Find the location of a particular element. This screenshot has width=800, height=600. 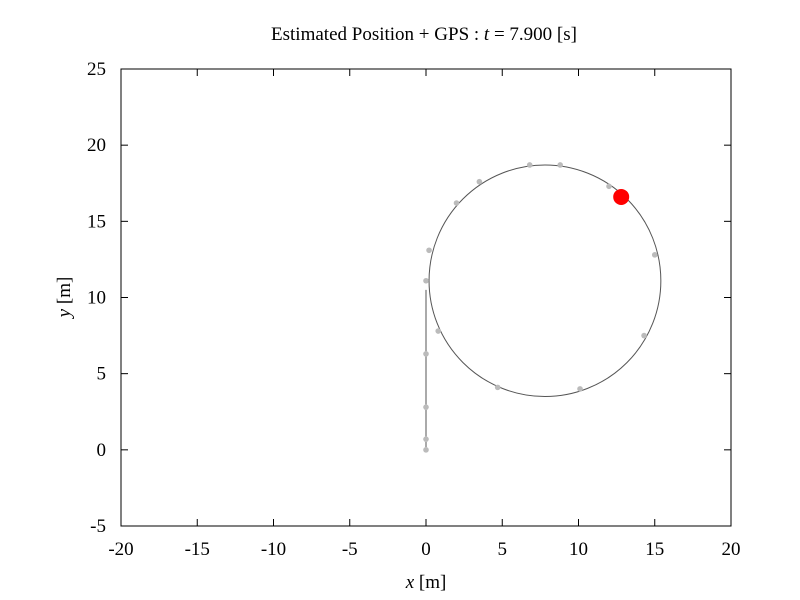

current-position-marker is located at coordinates (621, 196).